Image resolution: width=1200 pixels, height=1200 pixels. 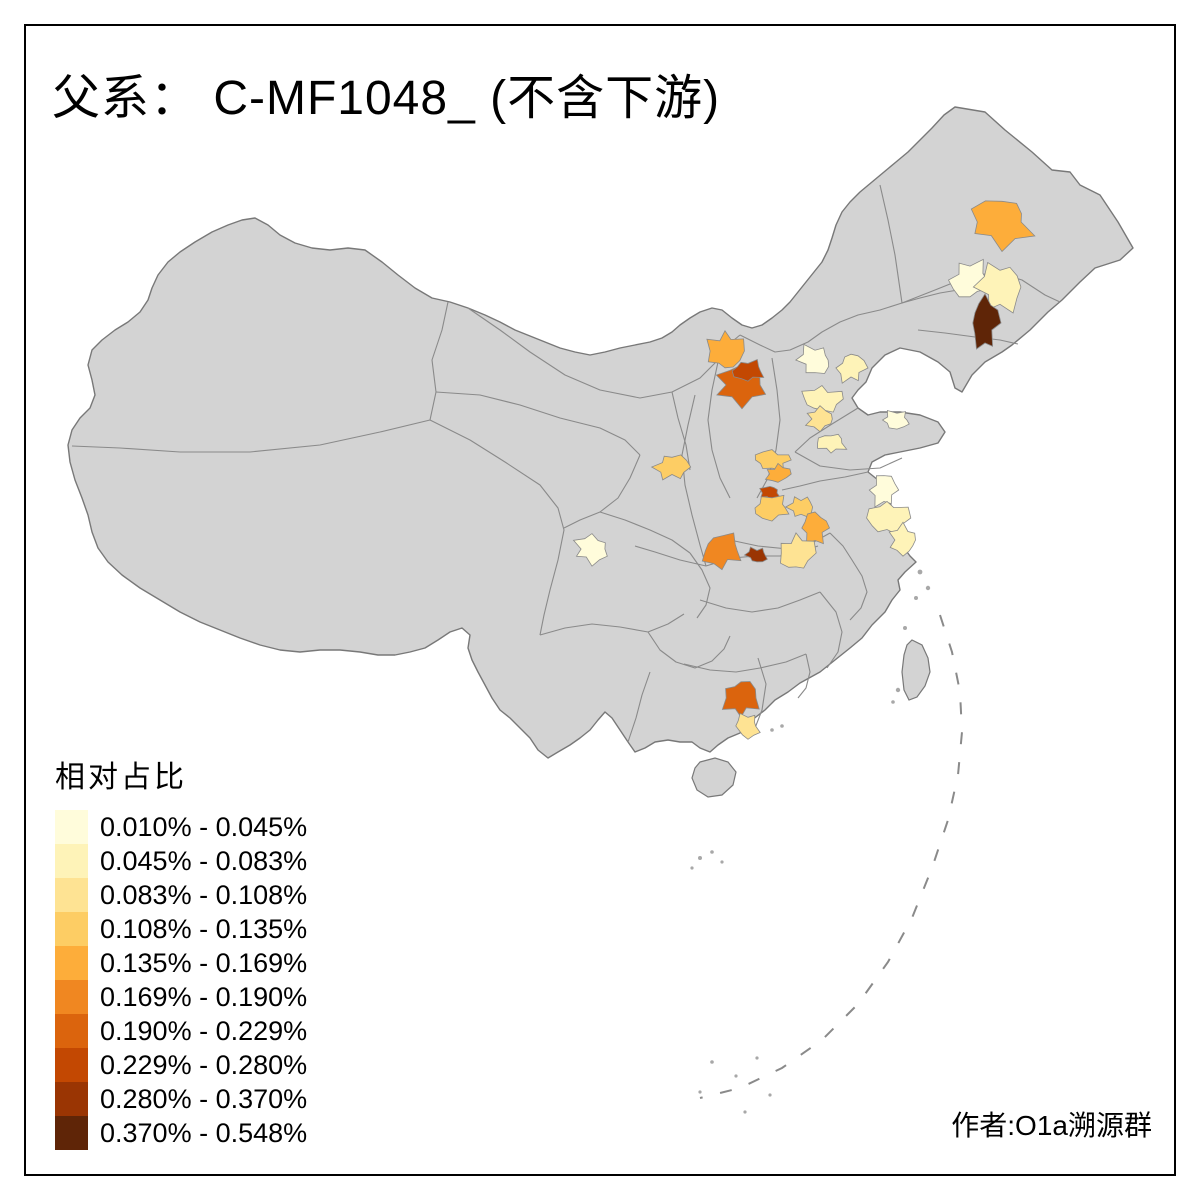 What do you see at coordinates (121, 777) in the screenshot?
I see `legend-title: 相对占比` at bounding box center [121, 777].